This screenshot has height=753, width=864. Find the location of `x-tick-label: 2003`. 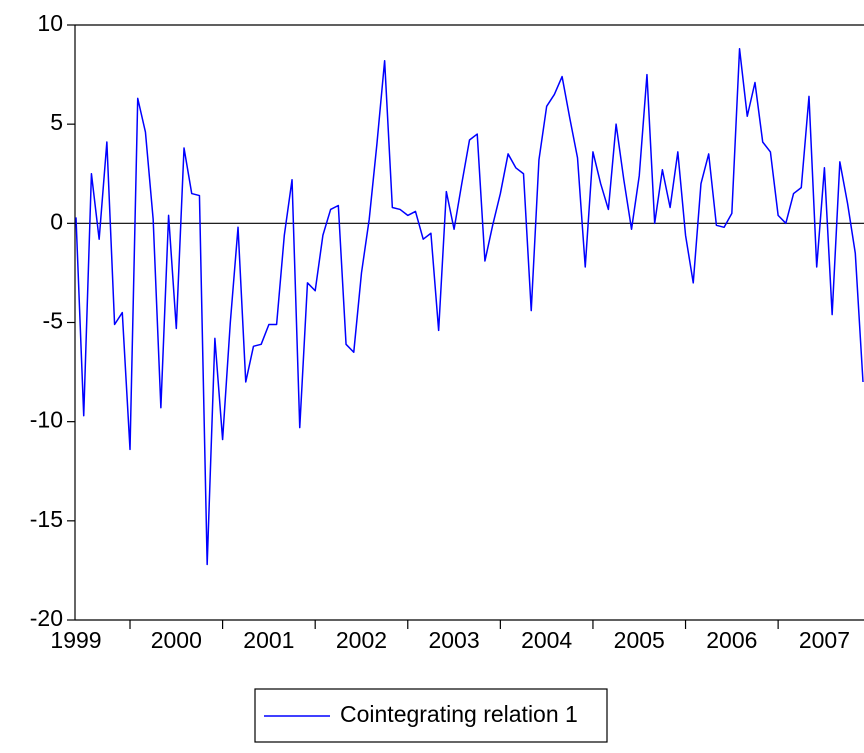

x-tick-label: 2003 is located at coordinates (453, 640).